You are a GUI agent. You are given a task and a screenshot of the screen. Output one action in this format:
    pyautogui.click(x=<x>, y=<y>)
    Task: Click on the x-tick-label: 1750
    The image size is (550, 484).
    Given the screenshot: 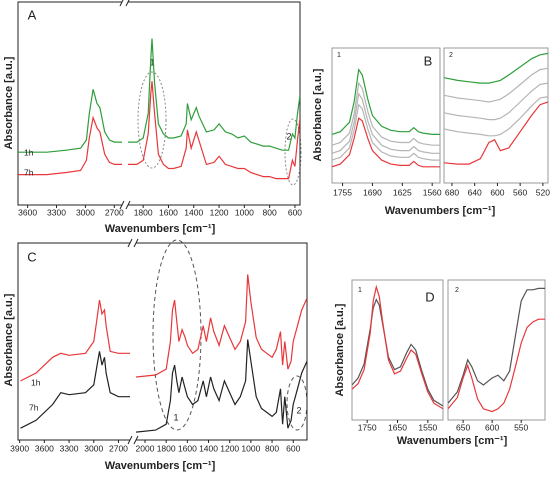 What is the action you would take?
    pyautogui.click(x=367, y=427)
    